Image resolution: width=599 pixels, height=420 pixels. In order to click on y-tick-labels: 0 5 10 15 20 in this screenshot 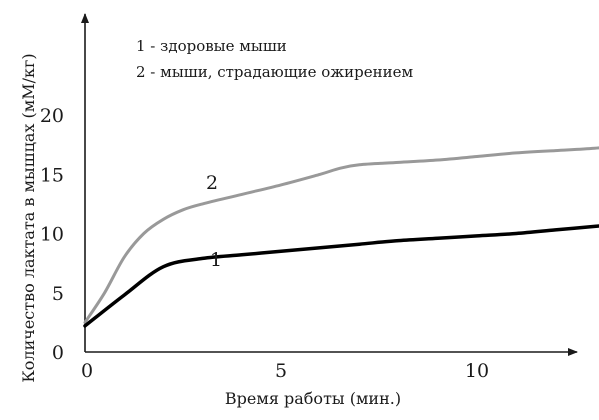, I will do `click(52, 234)`.